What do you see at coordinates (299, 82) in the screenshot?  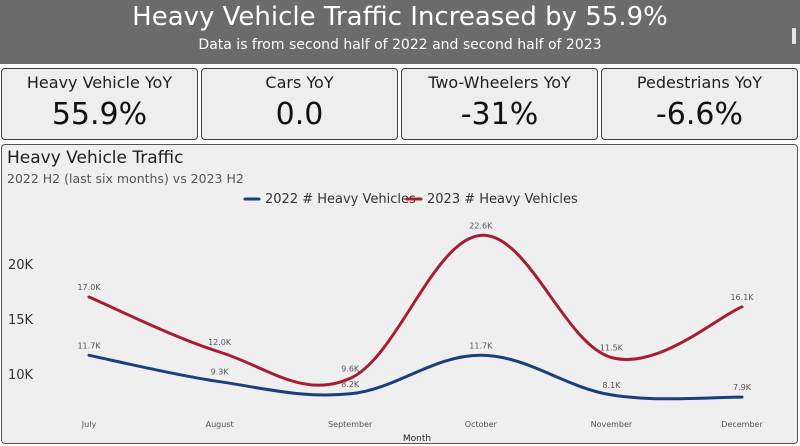 I see `kpi-label: Cars YoY` at bounding box center [299, 82].